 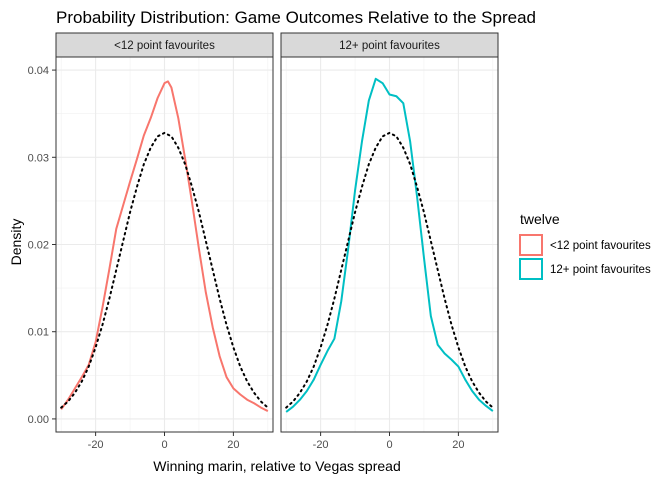 I want to click on legend-entry: 12+ point favourites, so click(x=585, y=269).